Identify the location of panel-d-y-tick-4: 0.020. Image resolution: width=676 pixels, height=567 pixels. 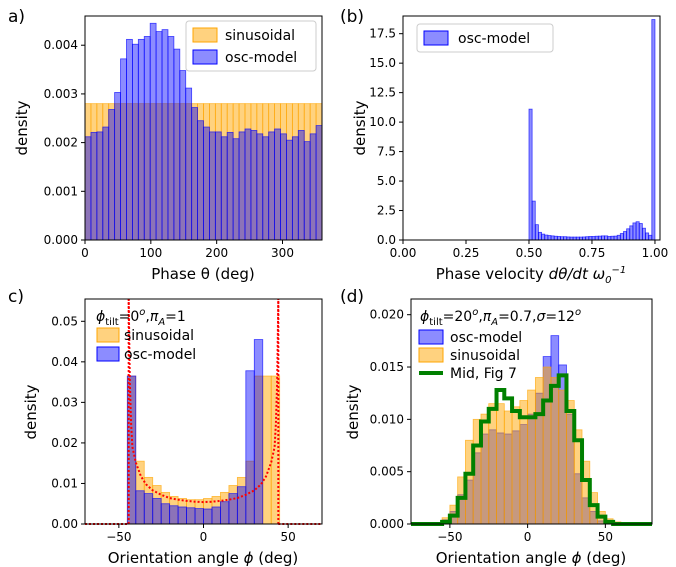
(387, 315).